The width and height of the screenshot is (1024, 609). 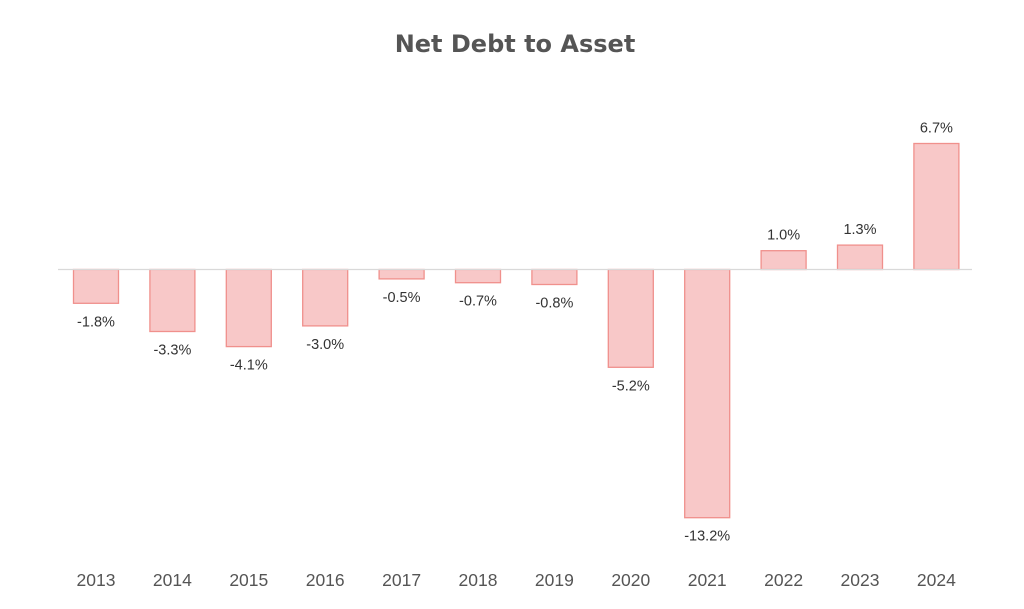 I want to click on bar-2024, so click(x=936, y=206).